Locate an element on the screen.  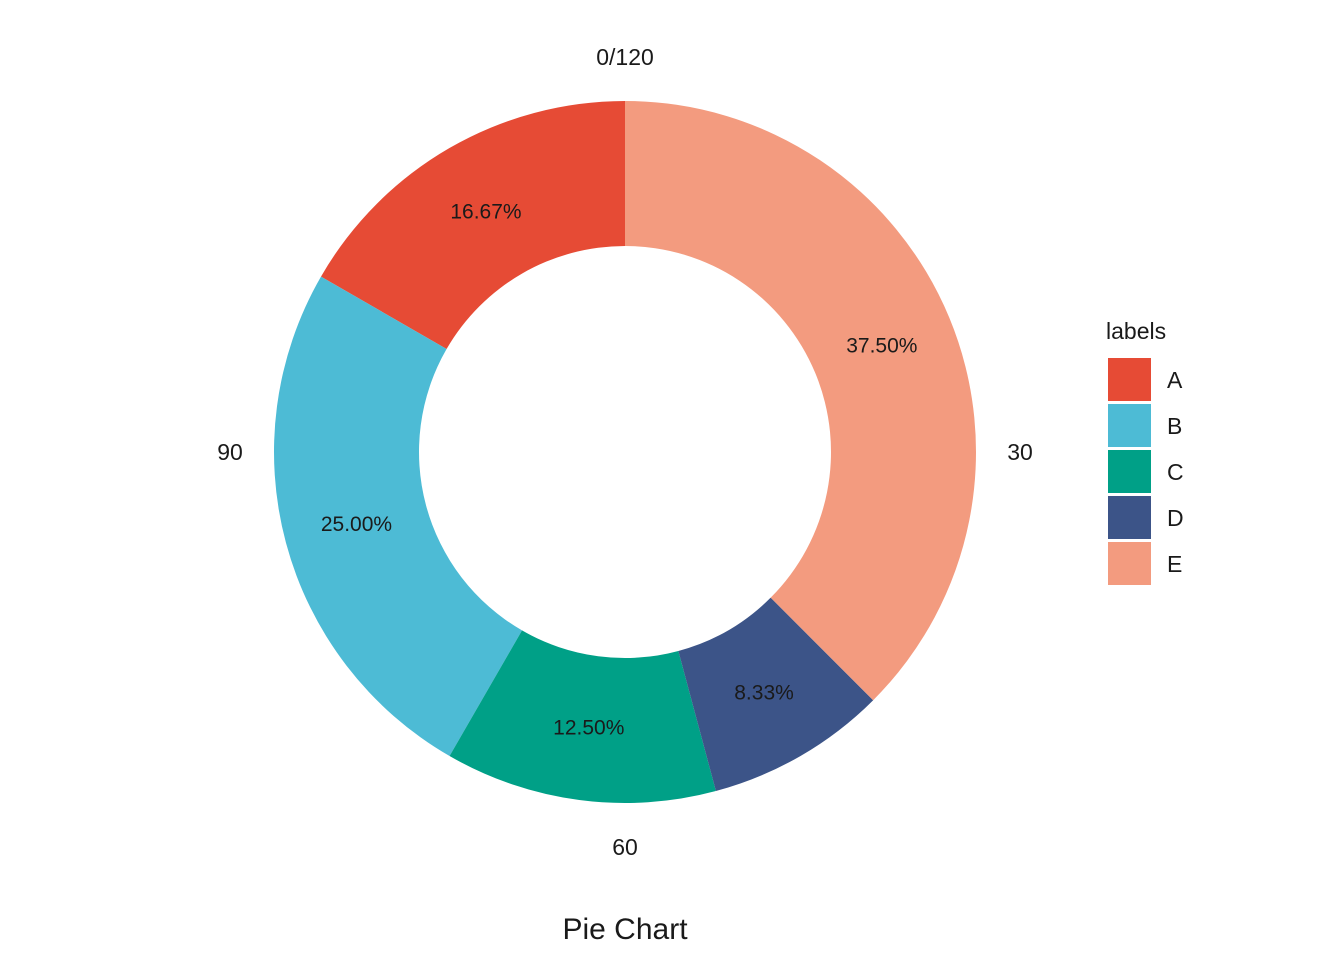
legend-label-e: E is located at coordinates (1174, 564).